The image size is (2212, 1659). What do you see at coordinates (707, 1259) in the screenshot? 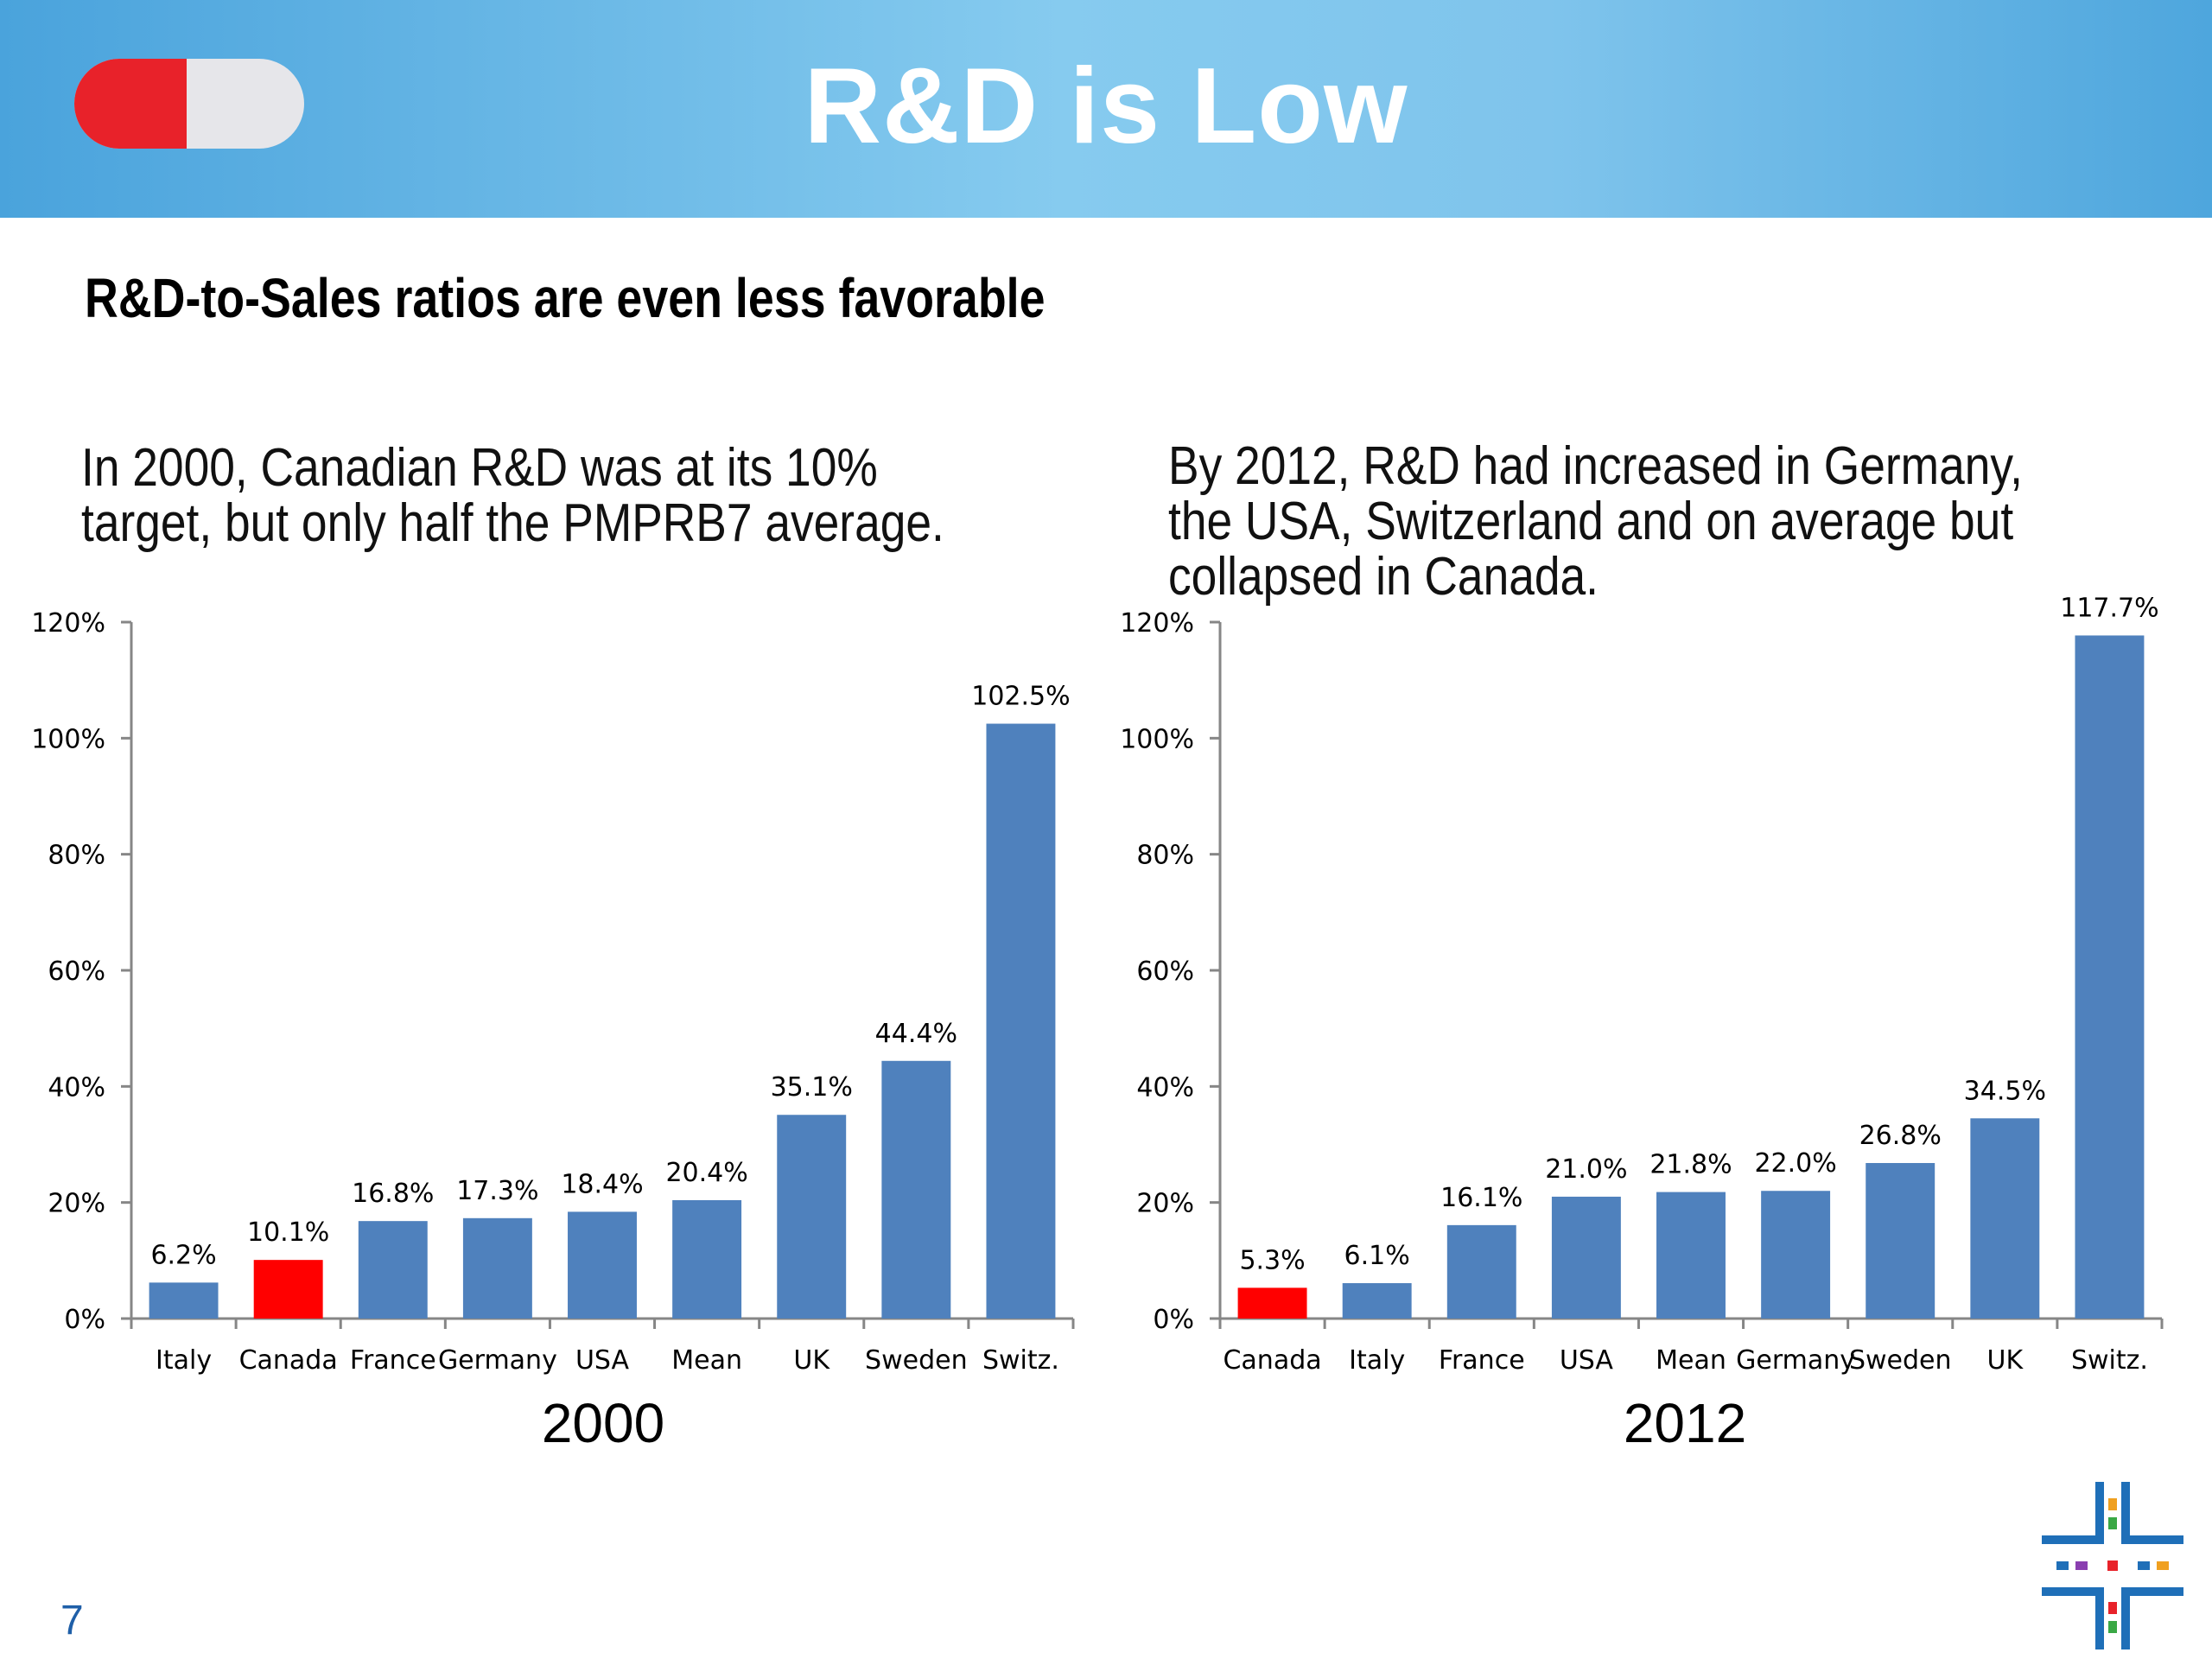
I see `bar-2000-mean` at bounding box center [707, 1259].